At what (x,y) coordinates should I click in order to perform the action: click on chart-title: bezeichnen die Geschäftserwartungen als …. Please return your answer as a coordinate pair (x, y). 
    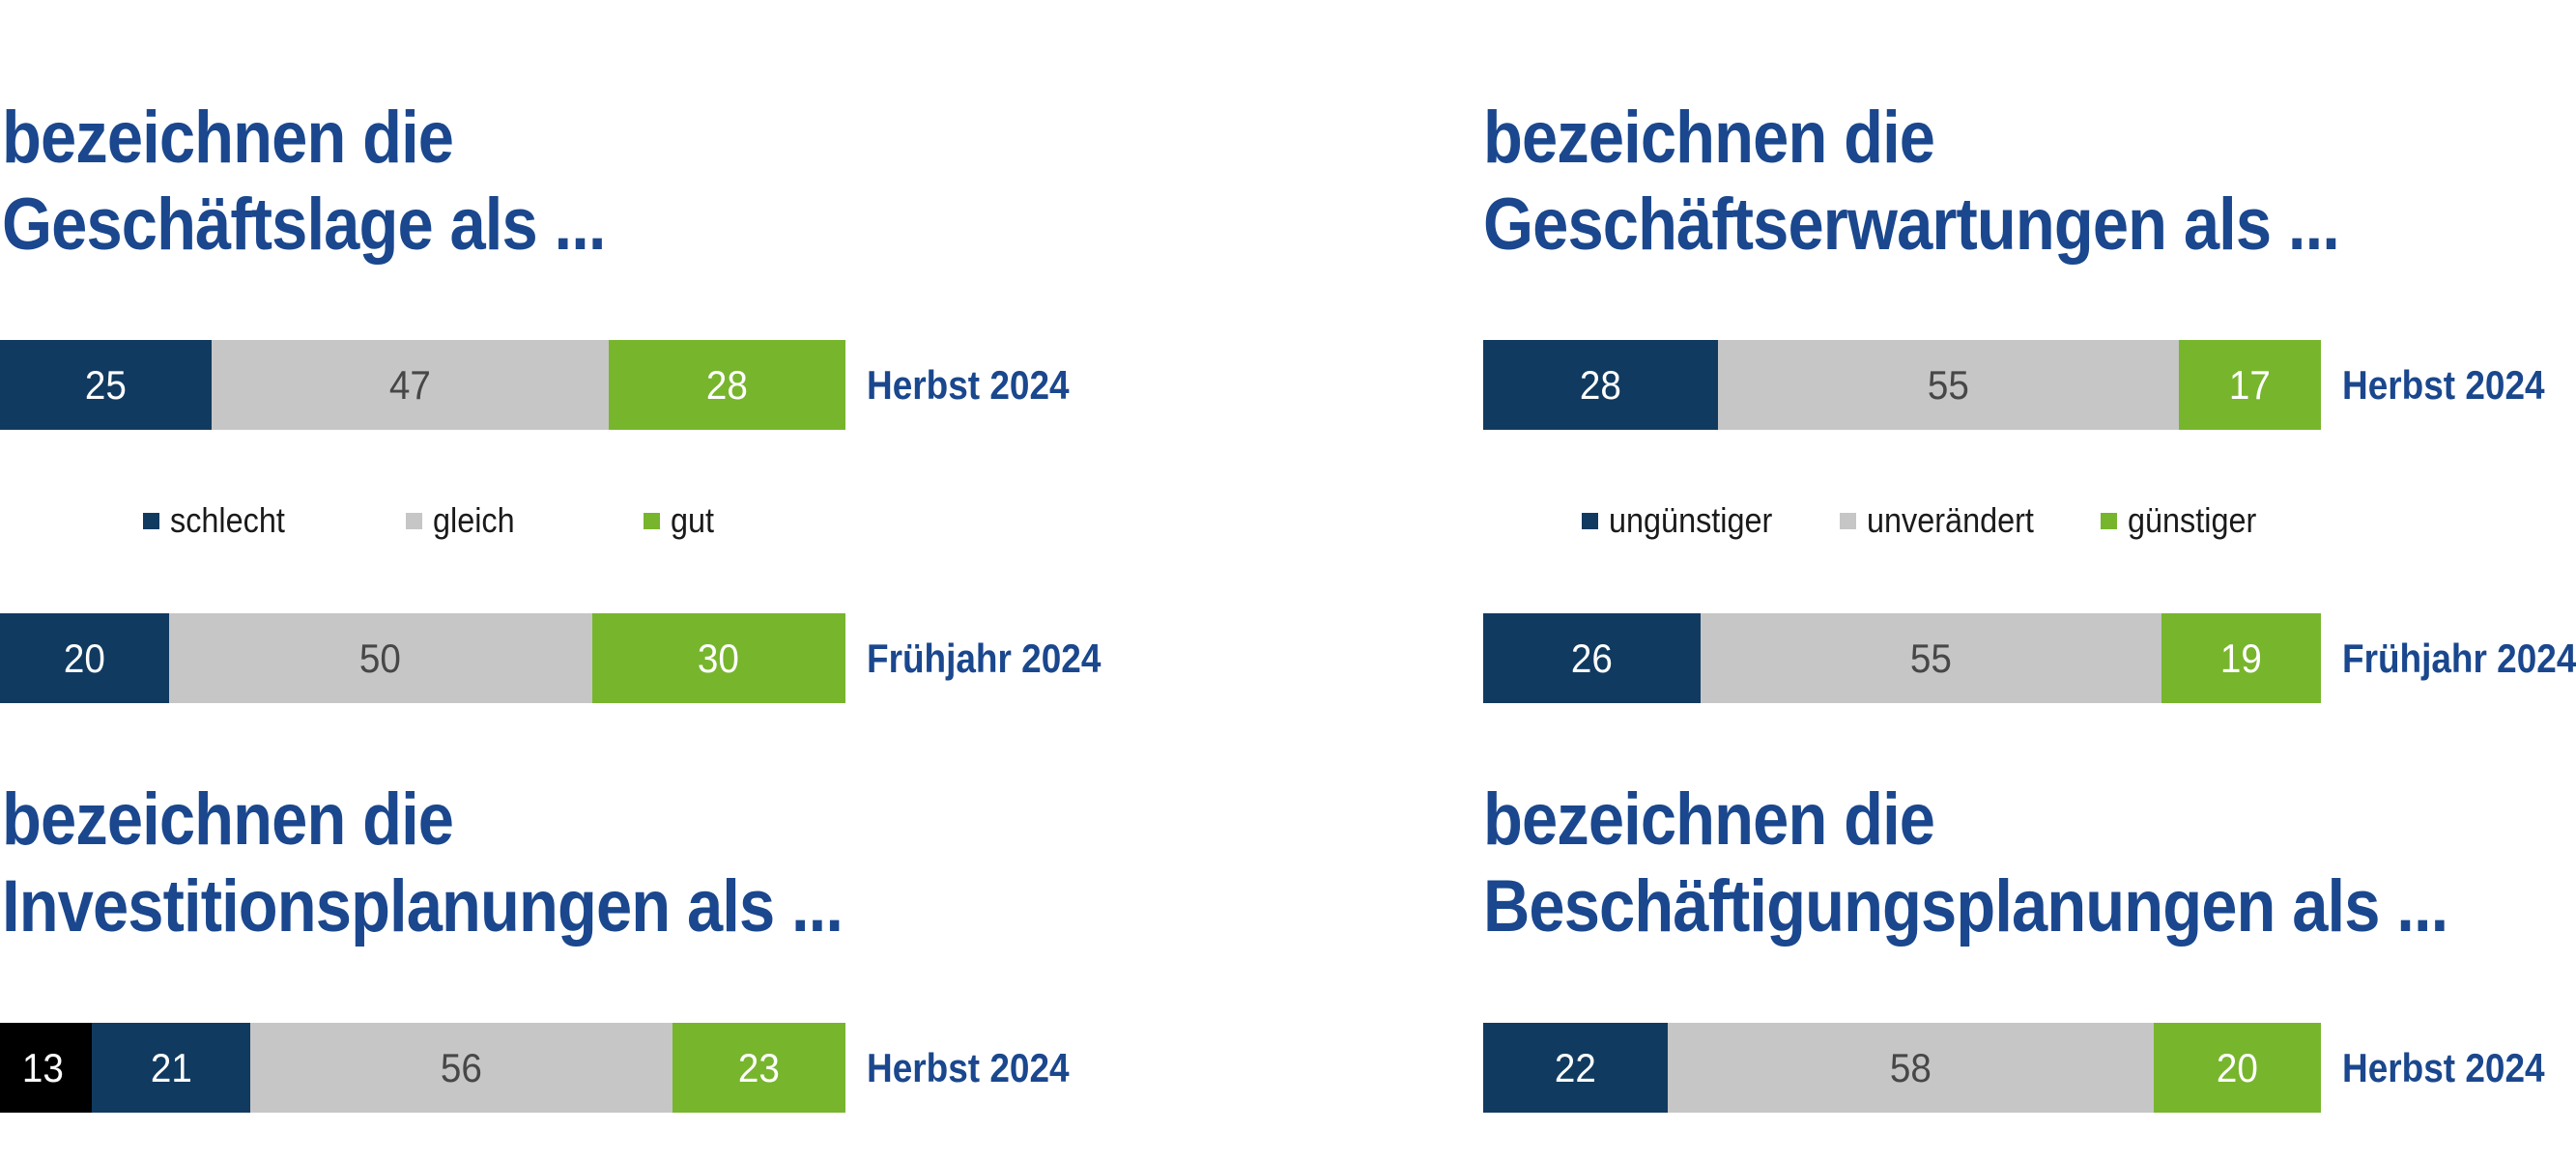
    Looking at the image, I should click on (1912, 182).